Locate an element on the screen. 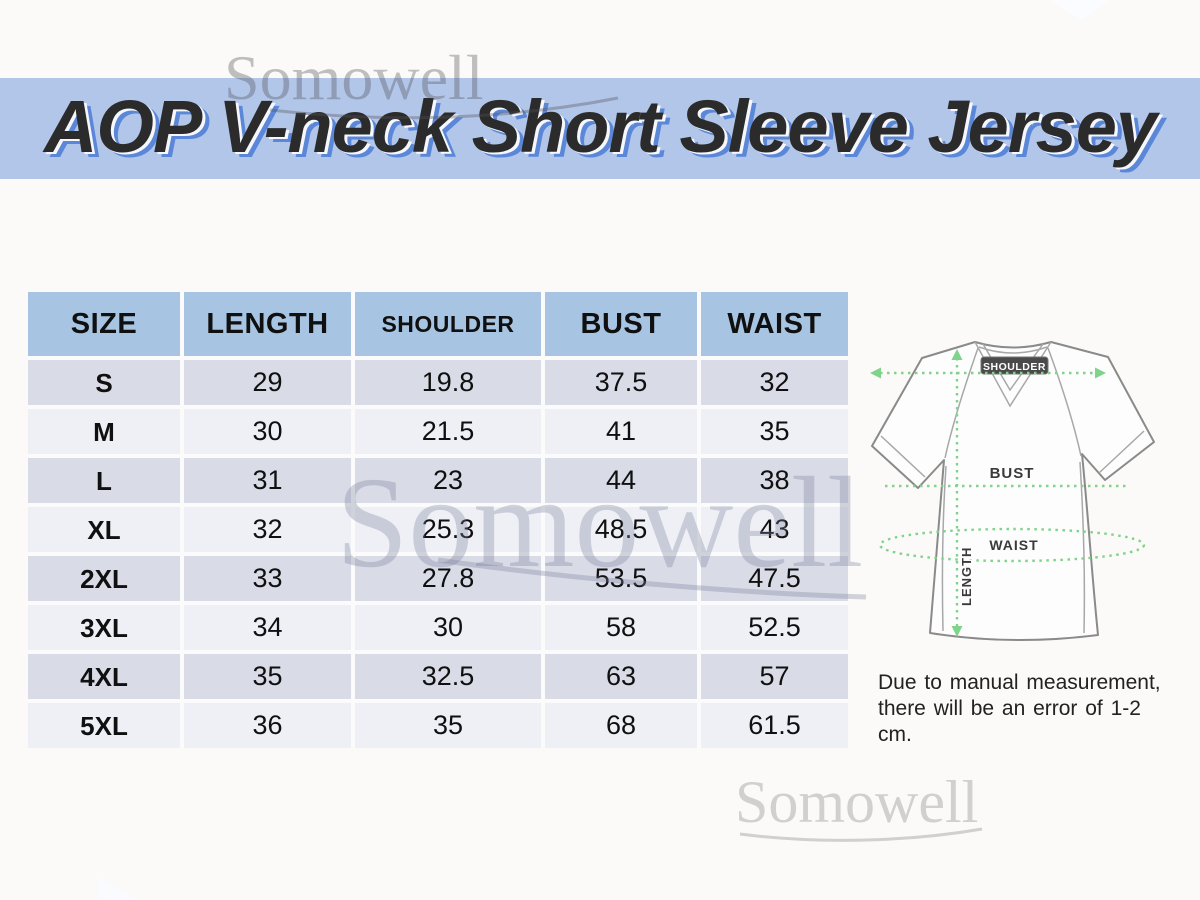 The image size is (1200, 900). measurement-lines is located at coordinates (1012, 492).